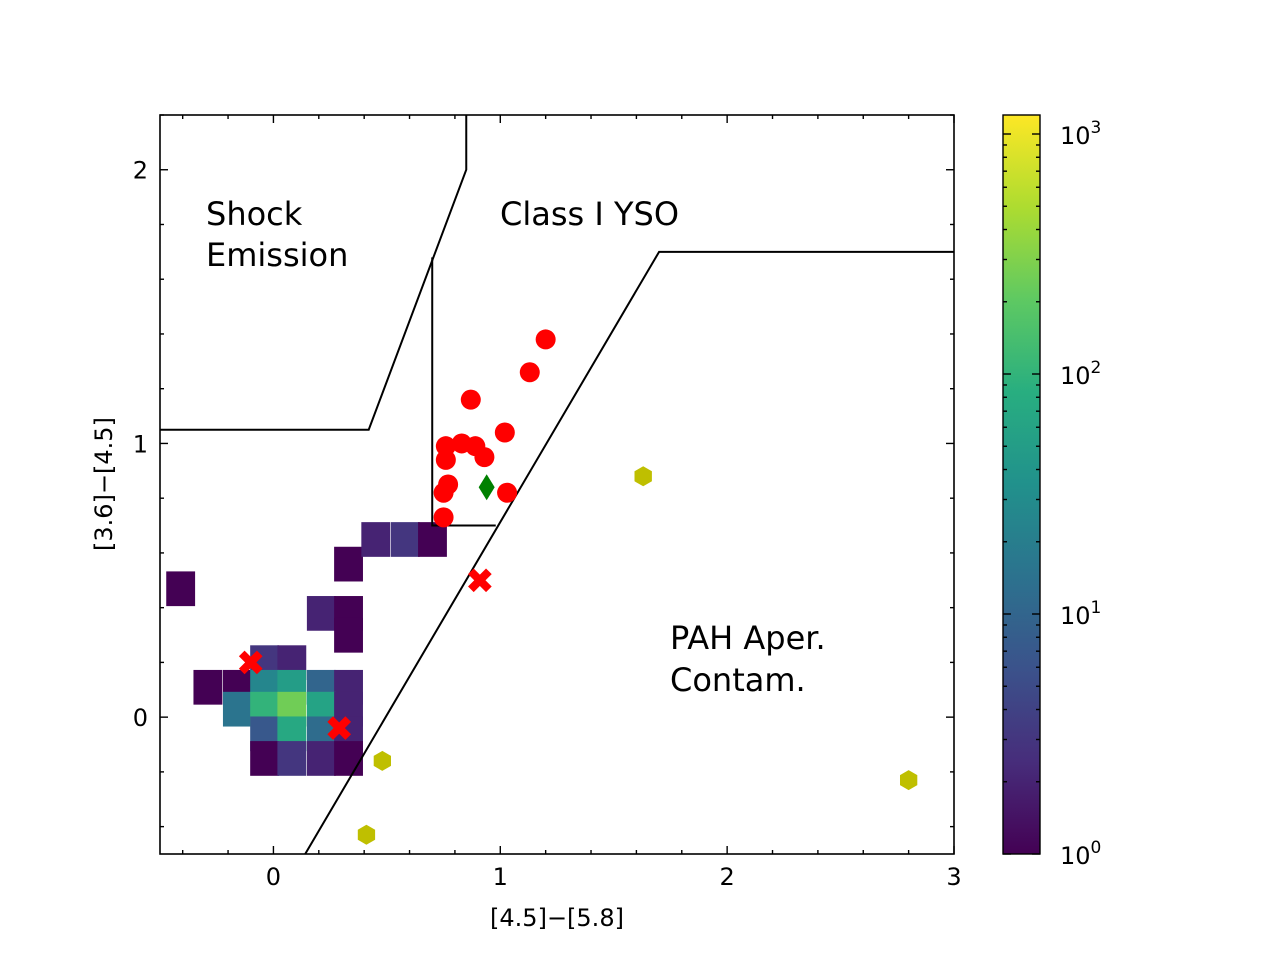  What do you see at coordinates (1080, 614) in the screenshot?
I see `colorbar-tick-label: 10¹` at bounding box center [1080, 614].